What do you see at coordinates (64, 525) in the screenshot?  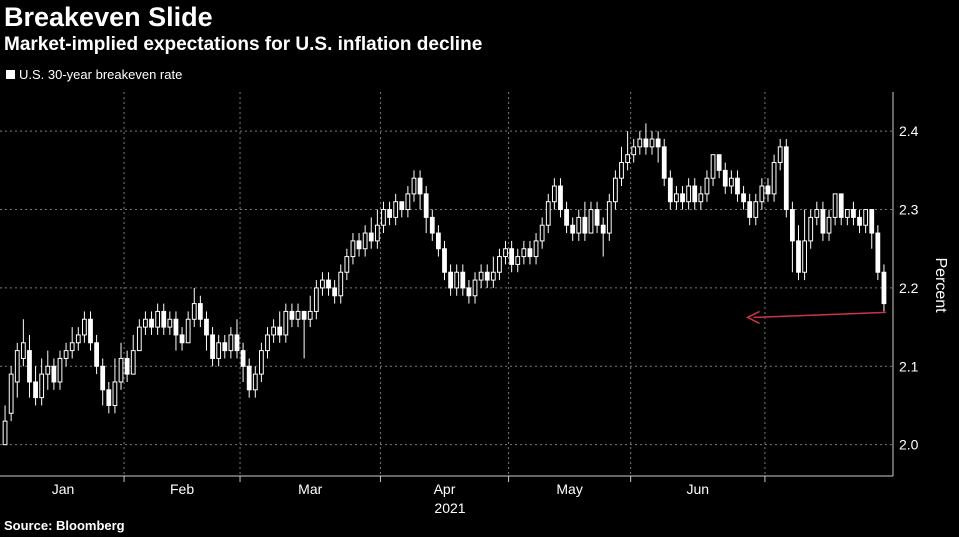 I see `source-note: Source: Bloomberg` at bounding box center [64, 525].